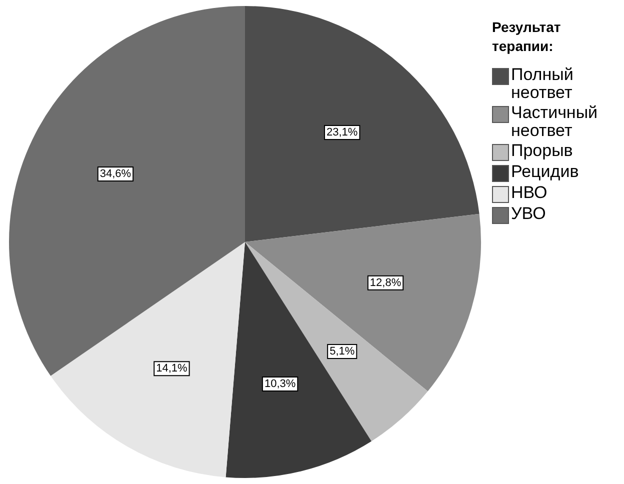 Image resolution: width=624 pixels, height=484 pixels. I want to click on data-label: 23,1%, so click(342, 132).